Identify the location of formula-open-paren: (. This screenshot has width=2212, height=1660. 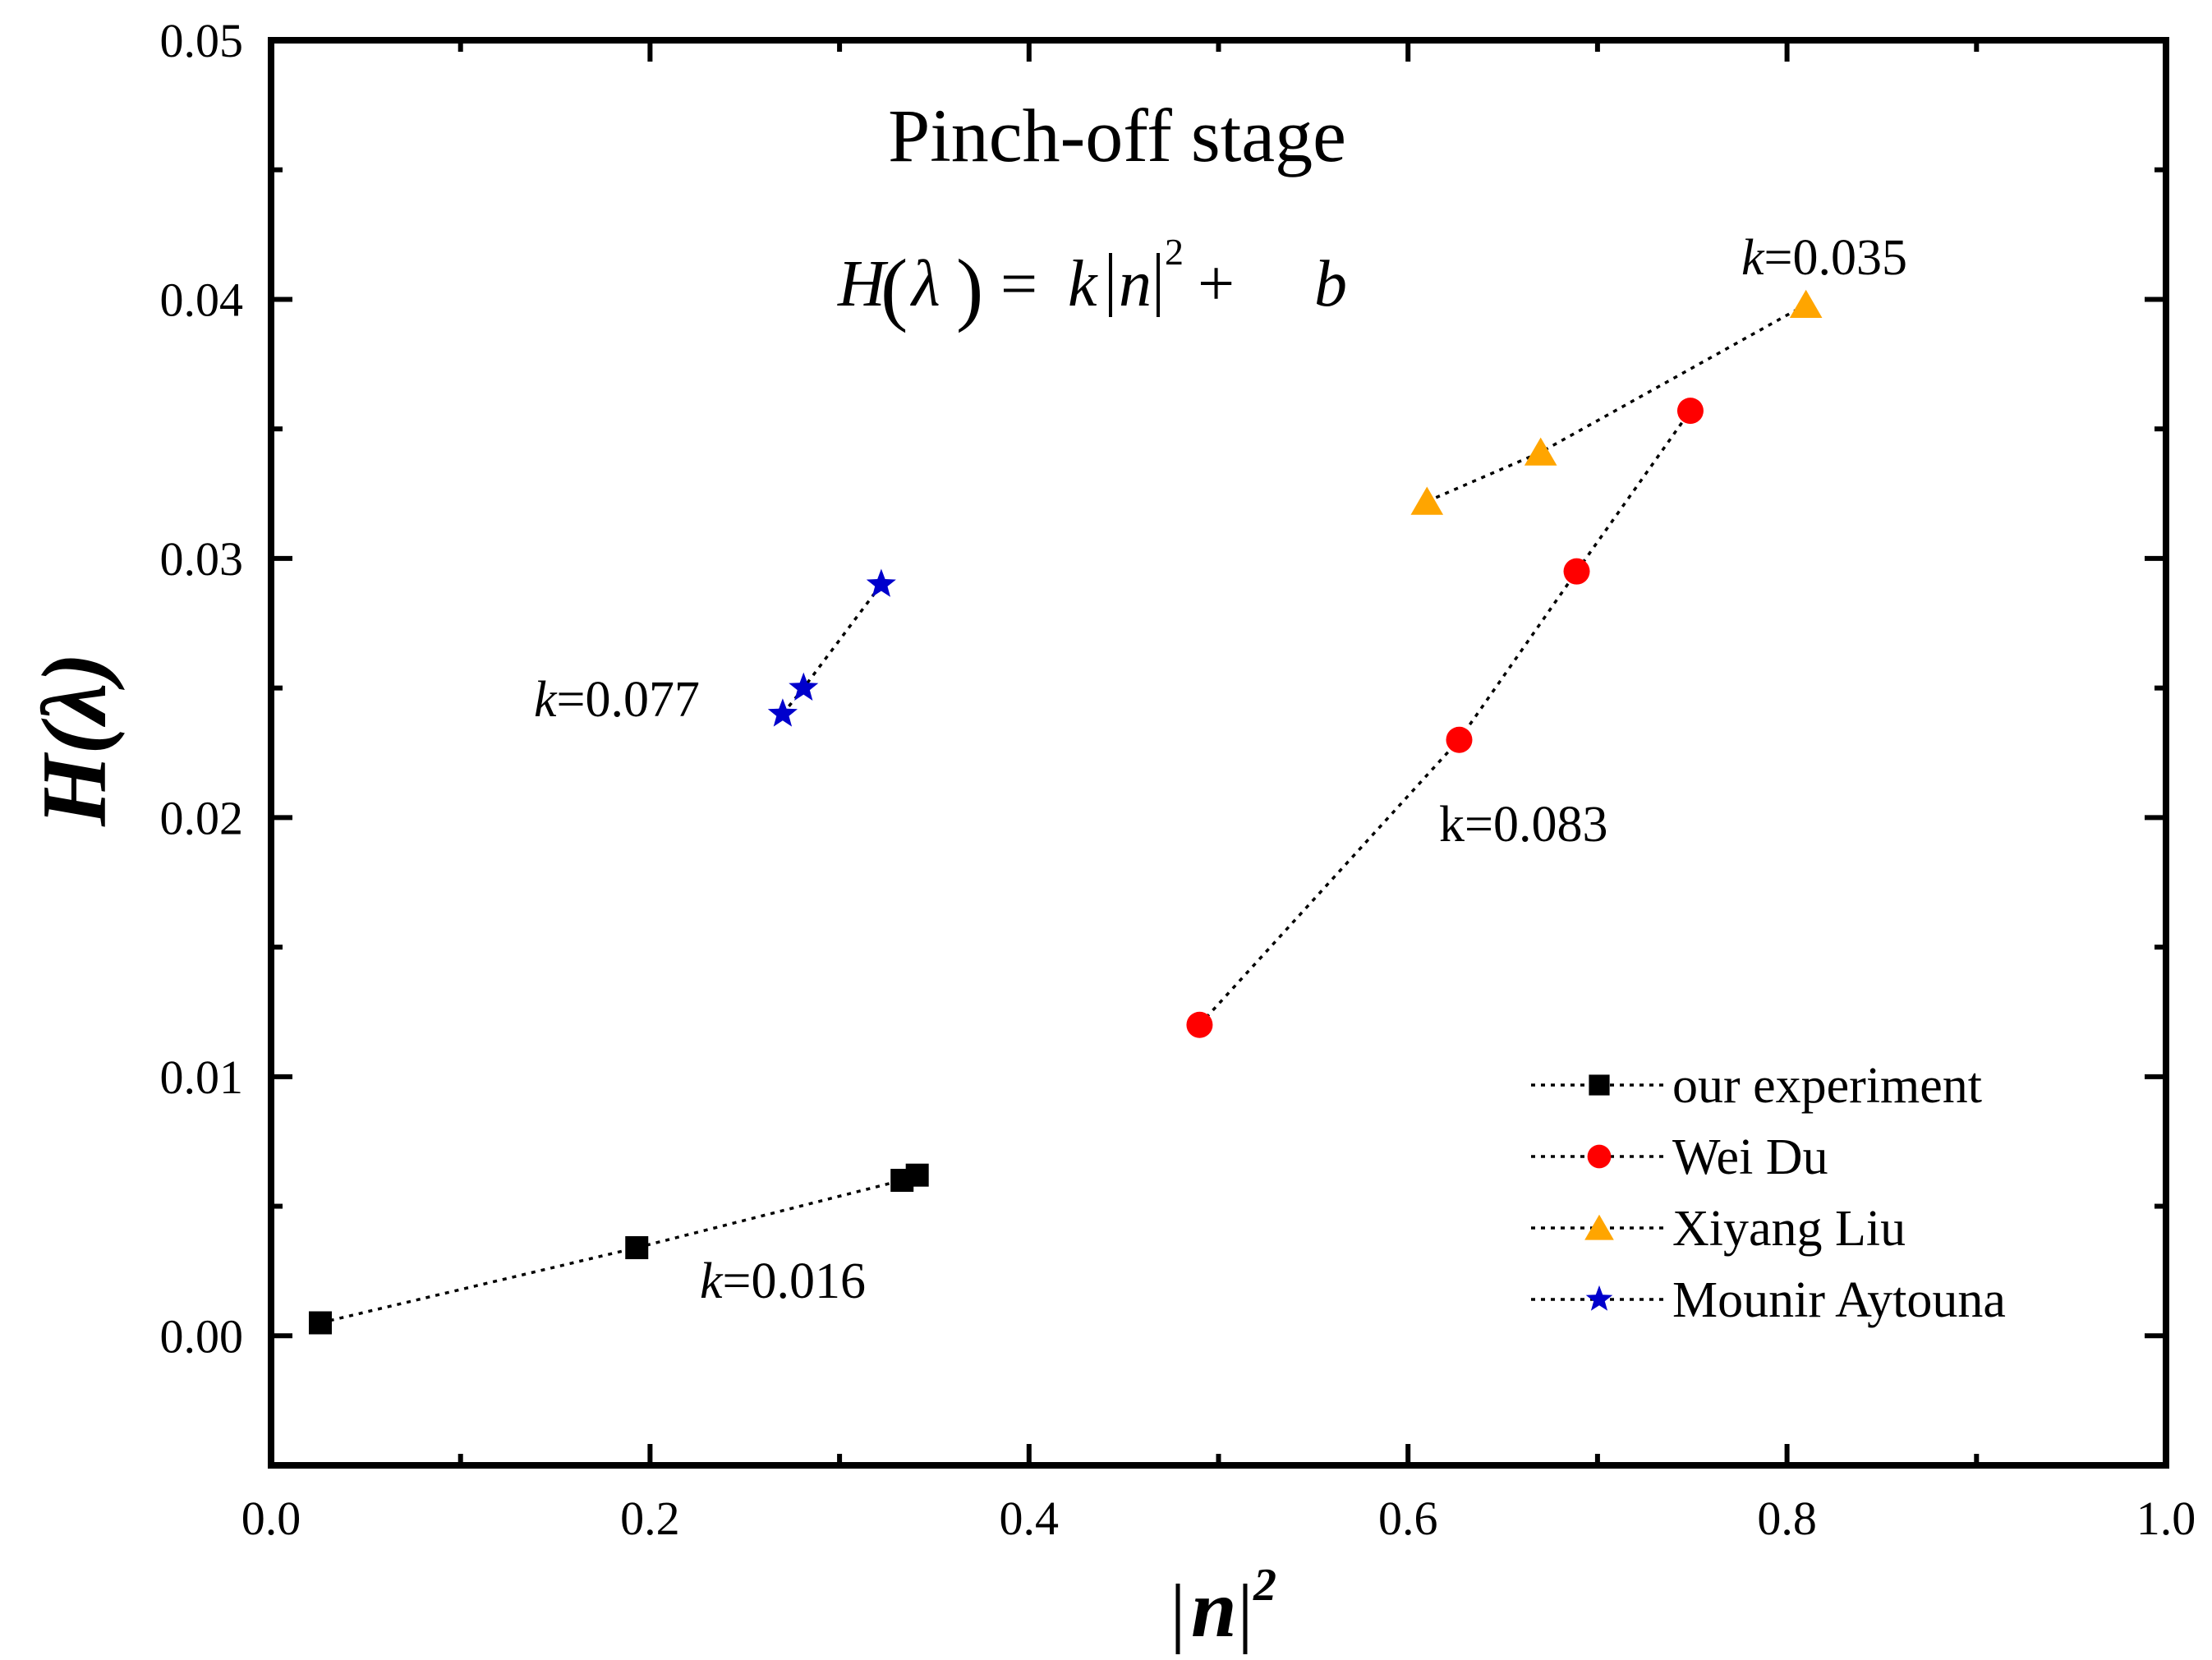
(894, 287).